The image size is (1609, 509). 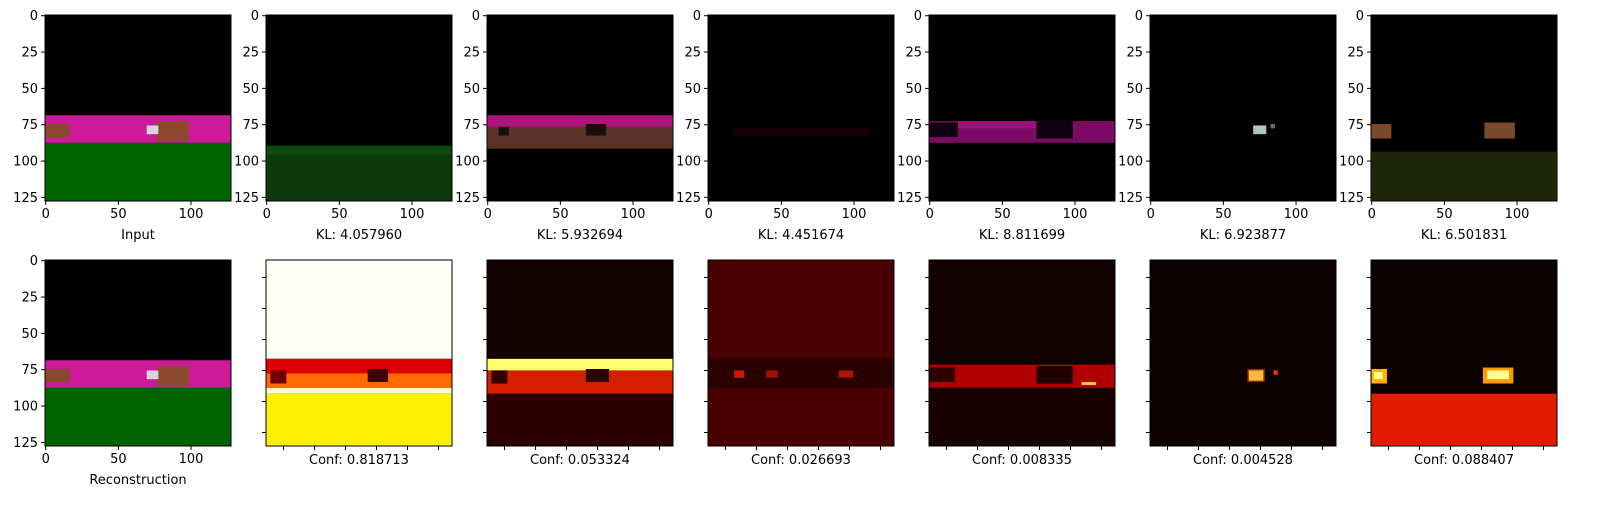 What do you see at coordinates (1378, 375) in the screenshot?
I see `heat-object-left-core` at bounding box center [1378, 375].